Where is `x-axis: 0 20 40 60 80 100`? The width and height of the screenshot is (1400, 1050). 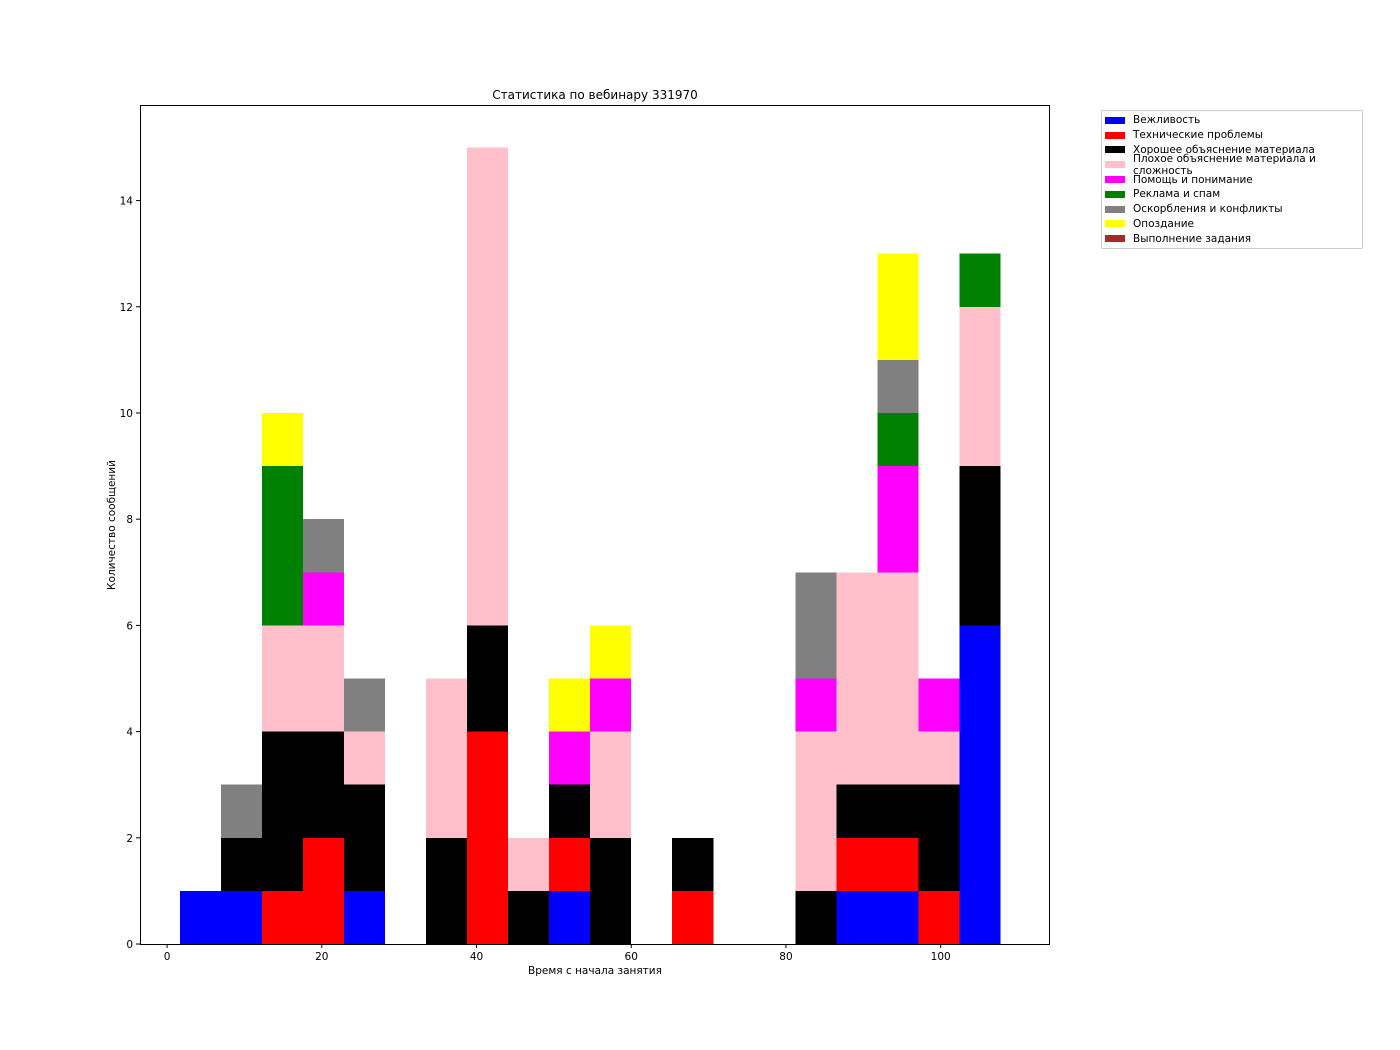
x-axis: 0 20 40 60 80 100 is located at coordinates (557, 953).